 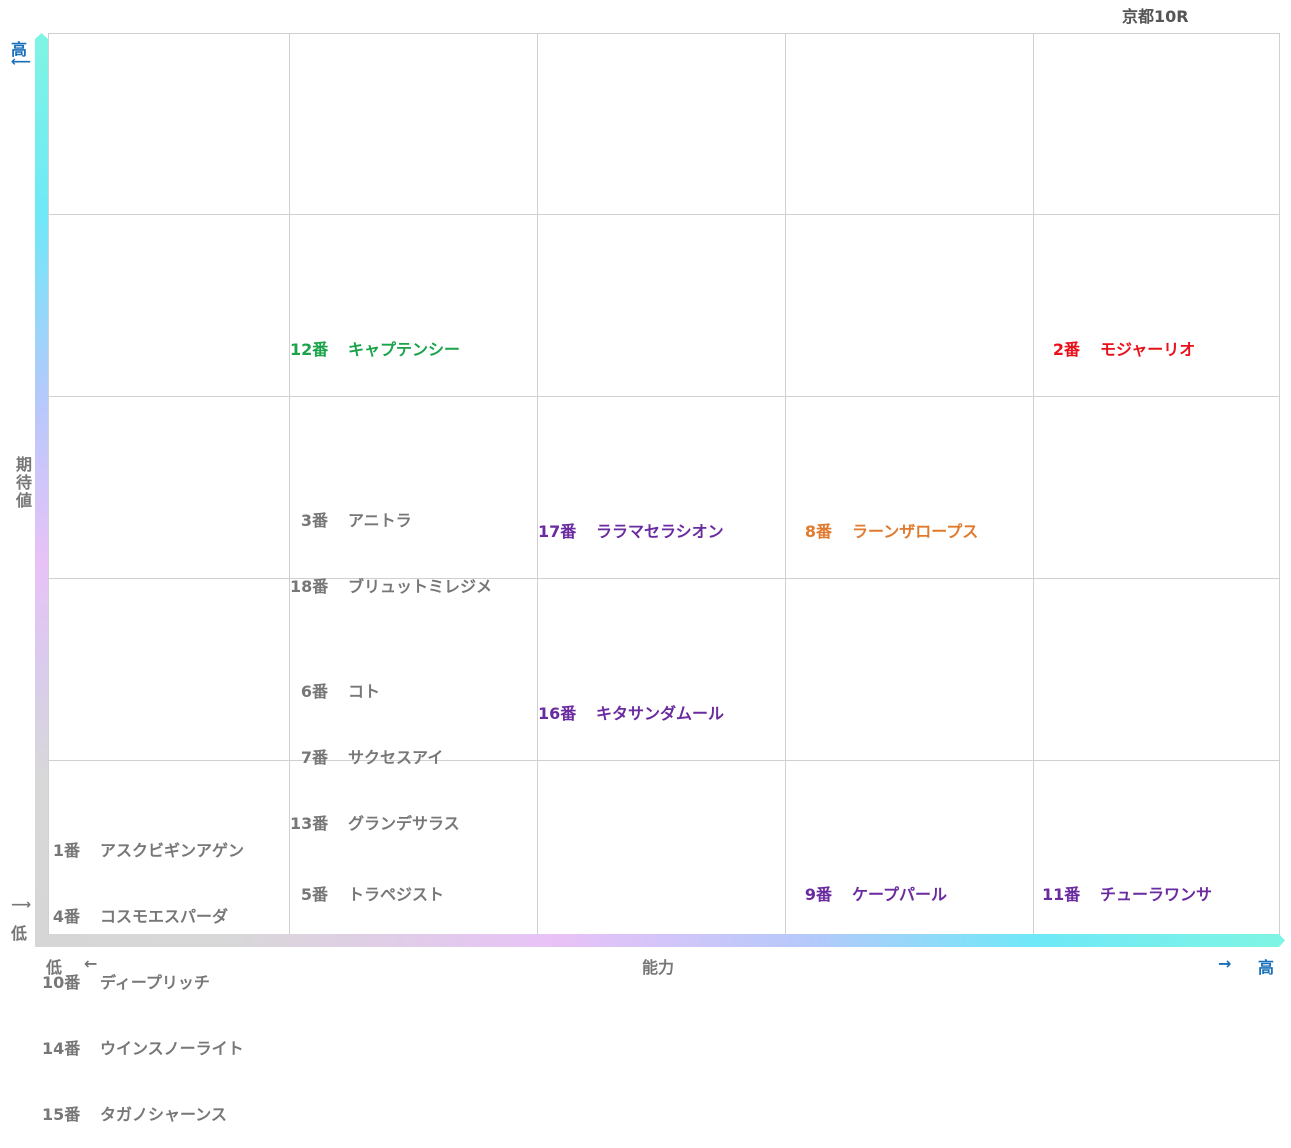 I want to click on horse-number: 11番, so click(x=1061, y=894).